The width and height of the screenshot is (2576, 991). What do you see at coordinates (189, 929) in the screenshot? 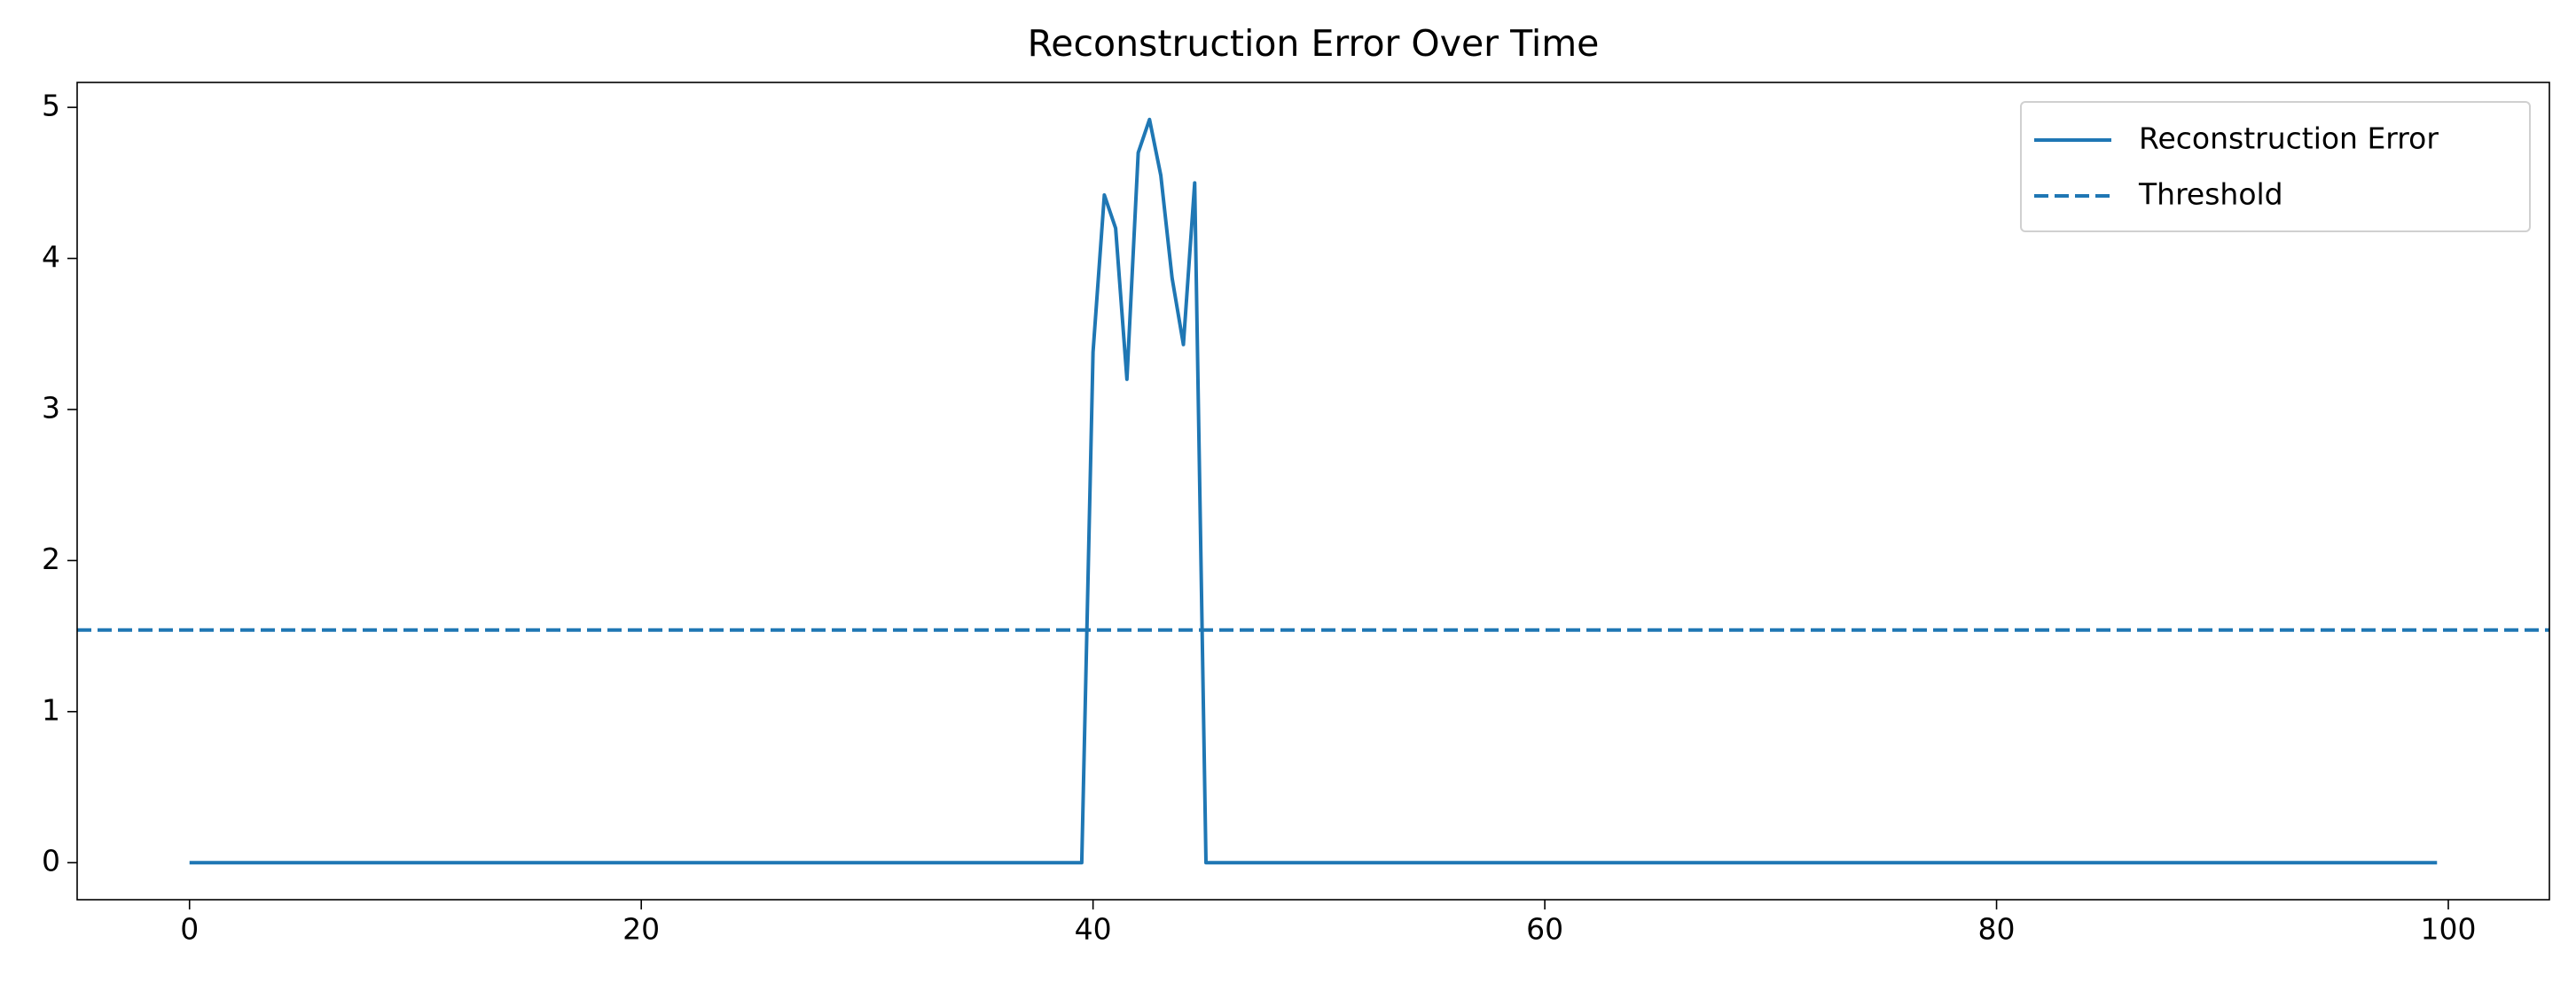
I see `x-tick-label: 0` at bounding box center [189, 929].